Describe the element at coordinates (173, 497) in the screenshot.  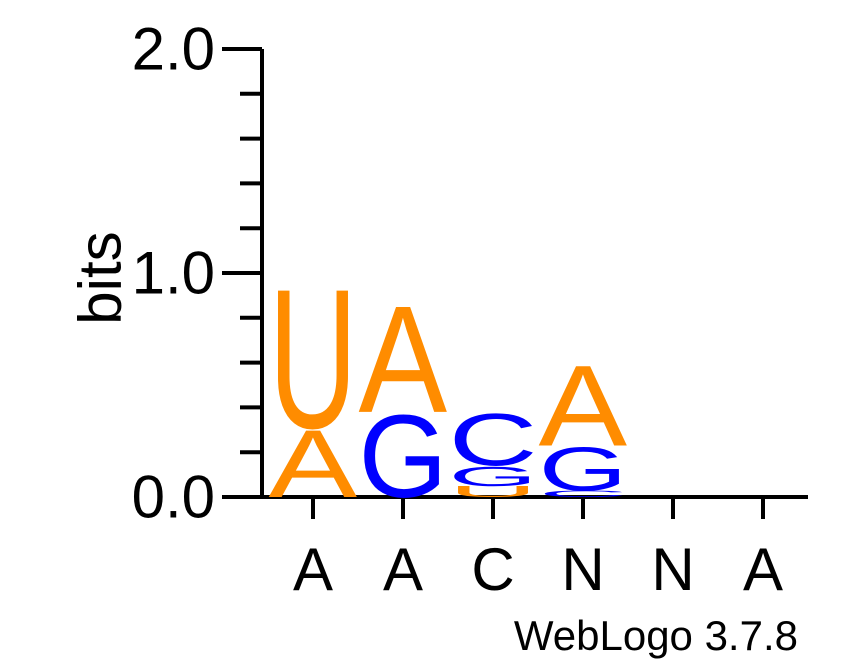
I see `y-tick-label: 0.0` at that location.